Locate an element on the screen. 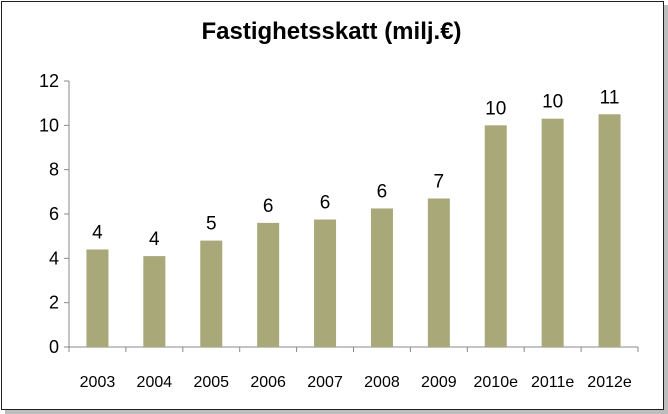  y-tick-label: 0 is located at coordinates (54, 347).